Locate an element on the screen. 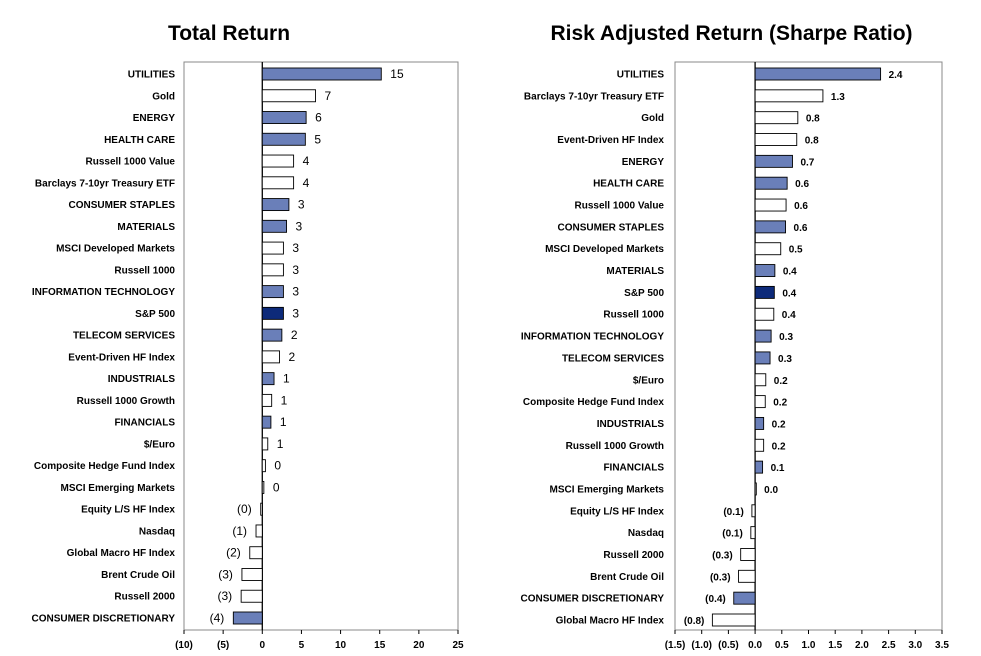 Image resolution: width=981 pixels, height=656 pixels. chart-title: Total Return is located at coordinates (229, 33).